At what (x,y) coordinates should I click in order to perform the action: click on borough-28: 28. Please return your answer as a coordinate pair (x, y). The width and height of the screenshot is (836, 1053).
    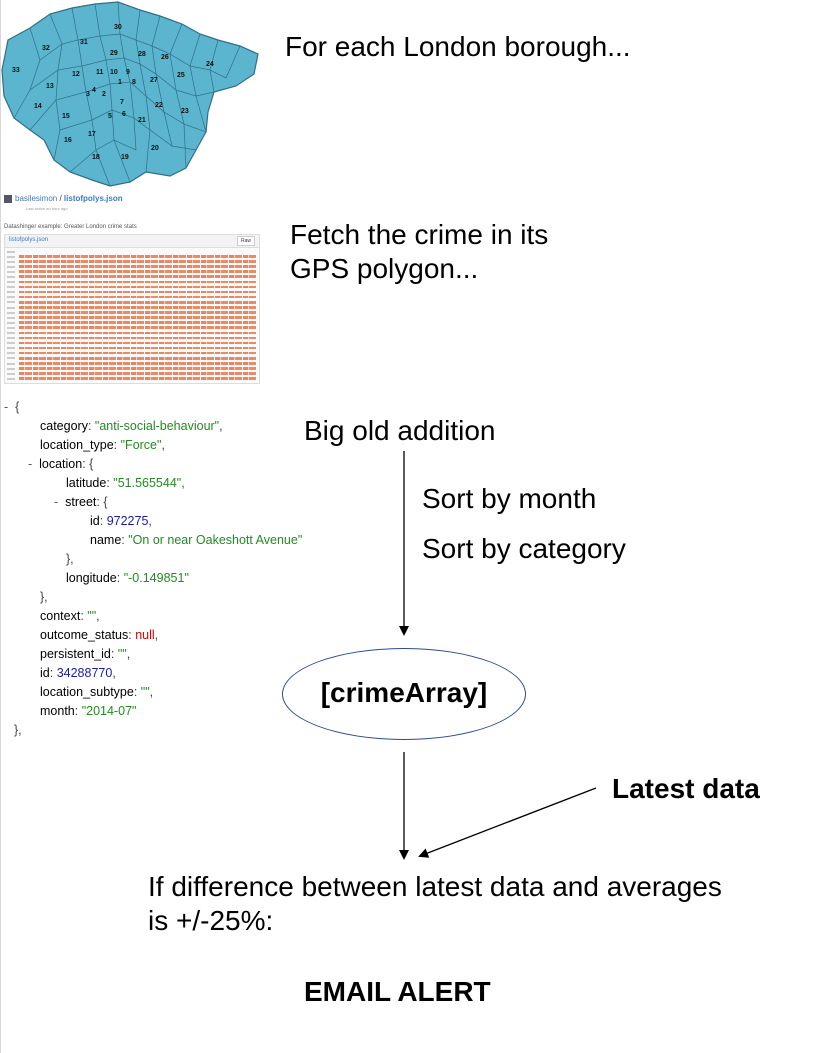
    Looking at the image, I should click on (142, 54).